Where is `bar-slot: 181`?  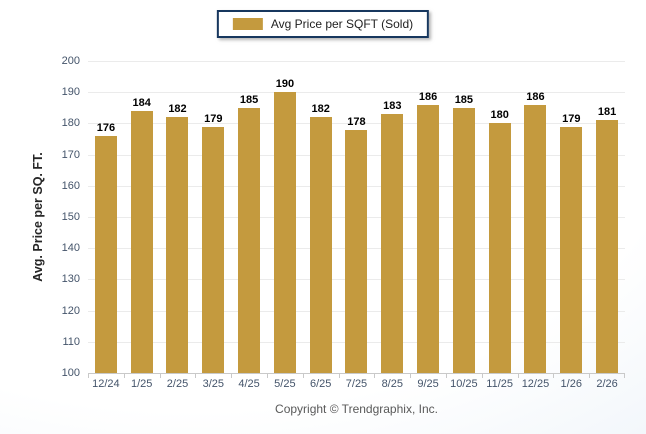 bar-slot: 181 is located at coordinates (607, 217).